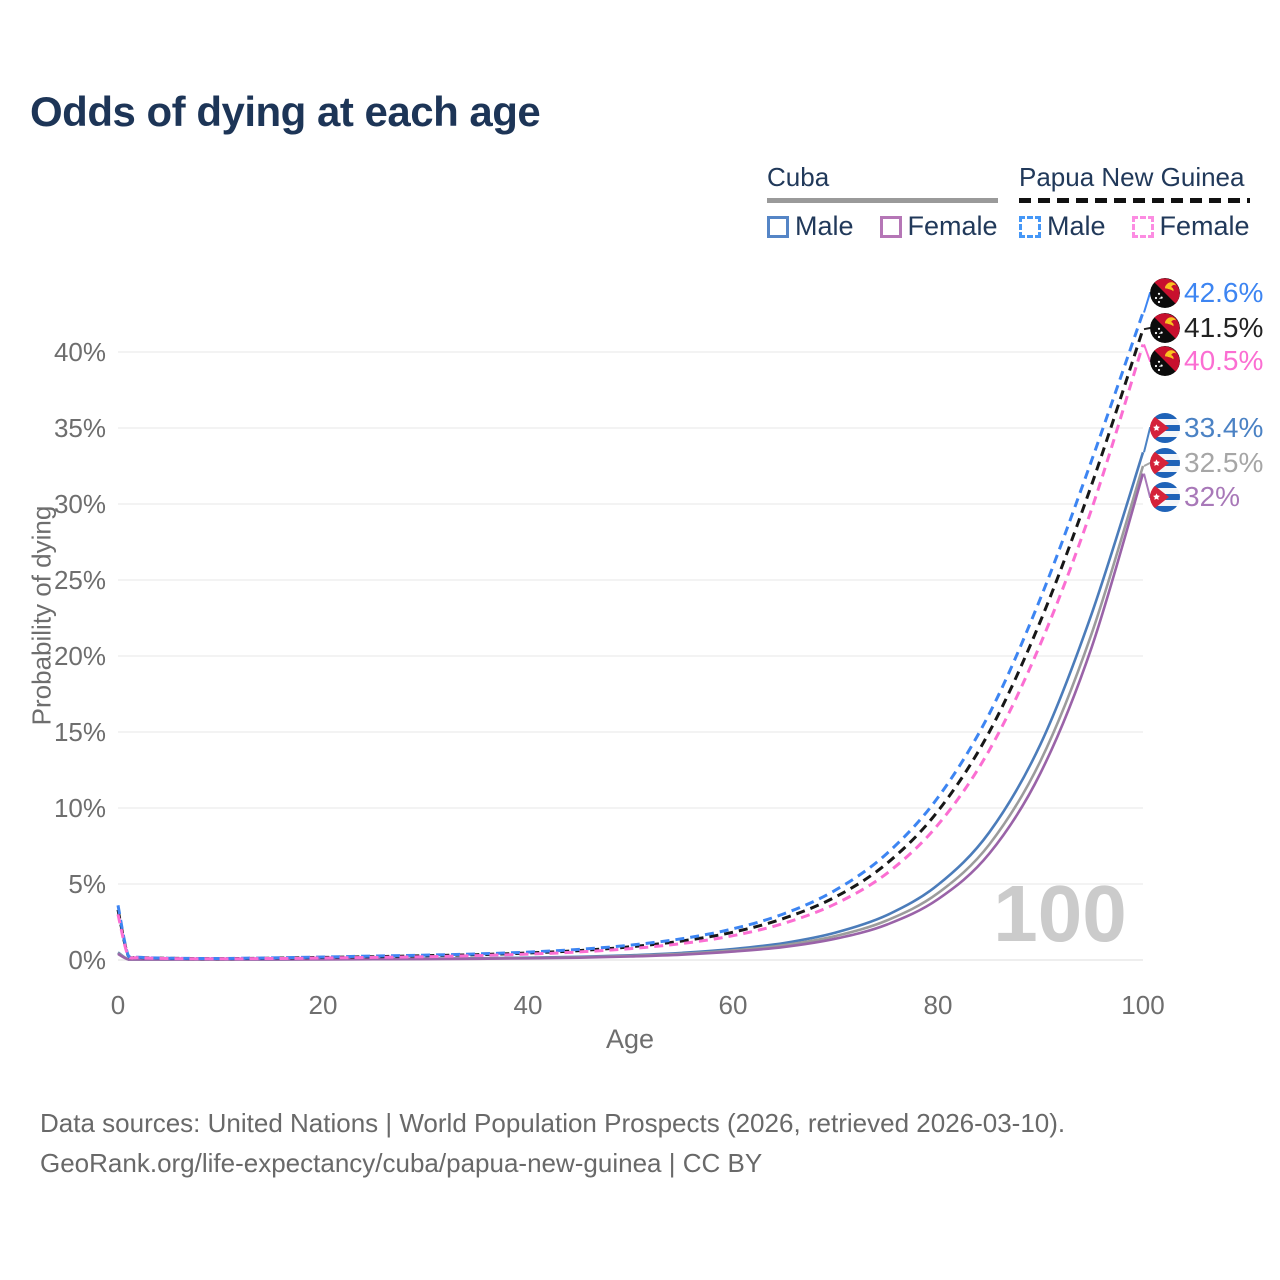 This screenshot has height=1280, width=1280. I want to click on end-label-cuba-male: 33.4%, so click(1206, 428).